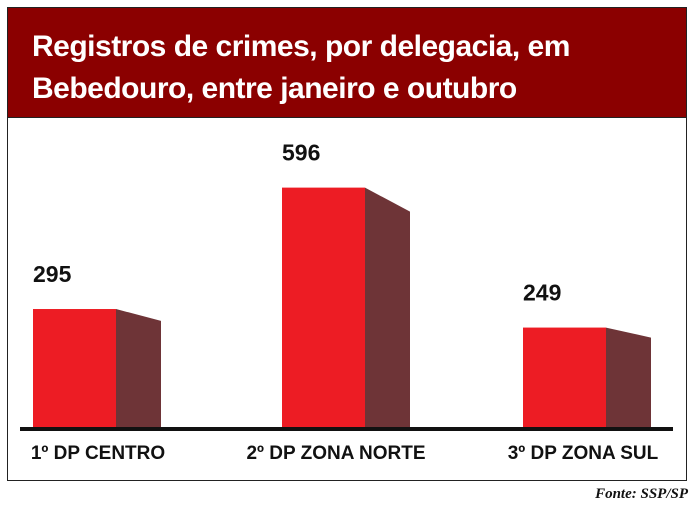 The width and height of the screenshot is (696, 509). I want to click on data-label: 249, so click(542, 293).